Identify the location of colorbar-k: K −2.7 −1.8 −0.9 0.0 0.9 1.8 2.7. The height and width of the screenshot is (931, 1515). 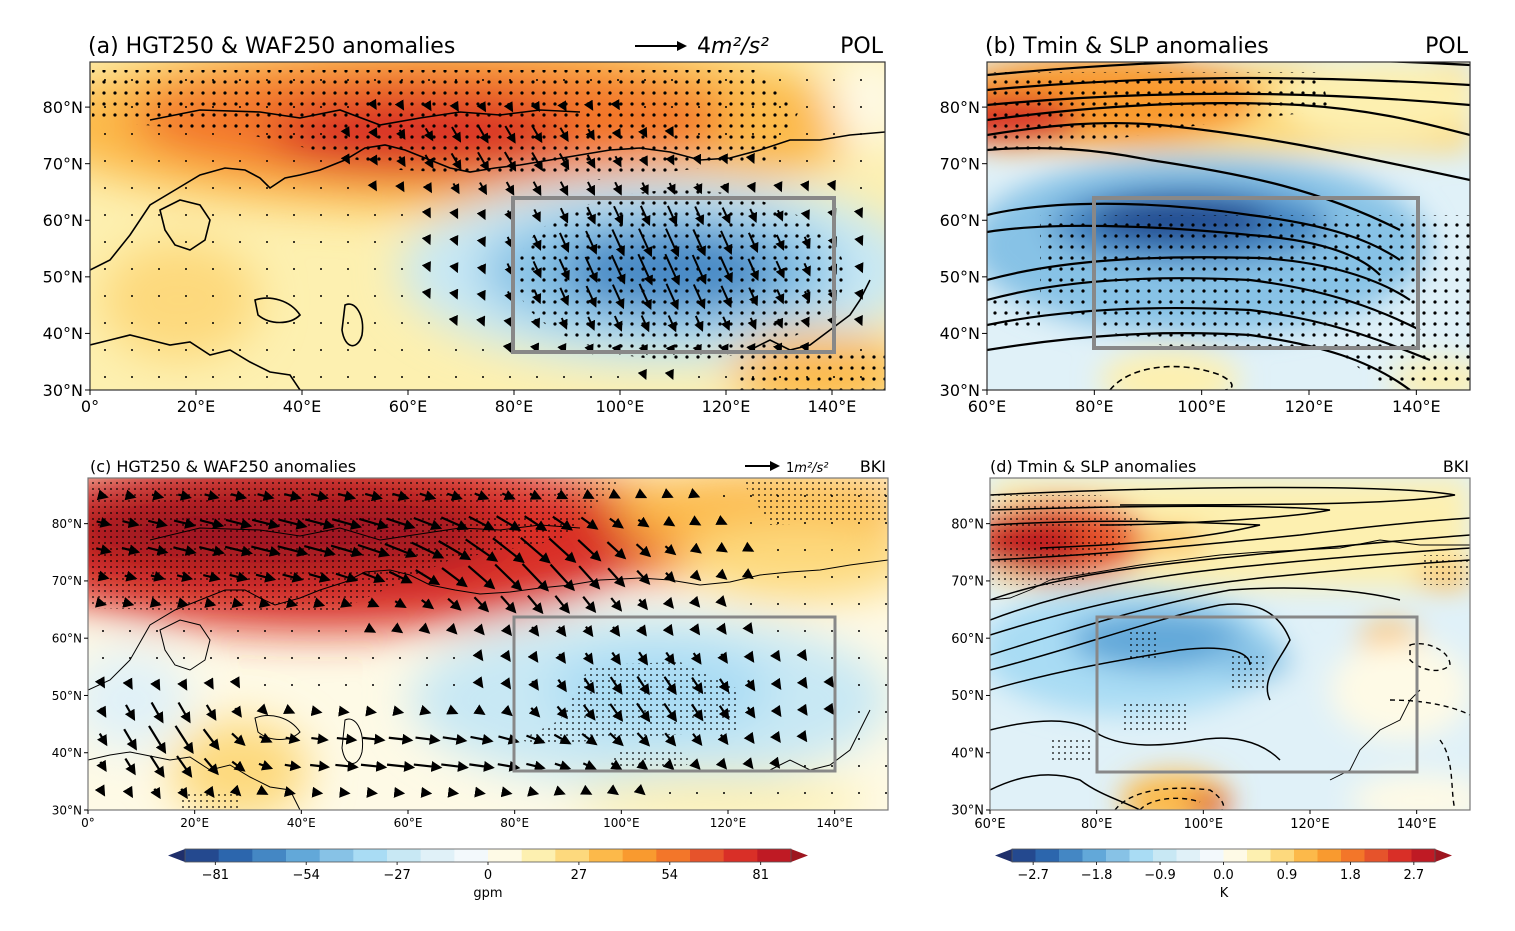
(1223, 874).